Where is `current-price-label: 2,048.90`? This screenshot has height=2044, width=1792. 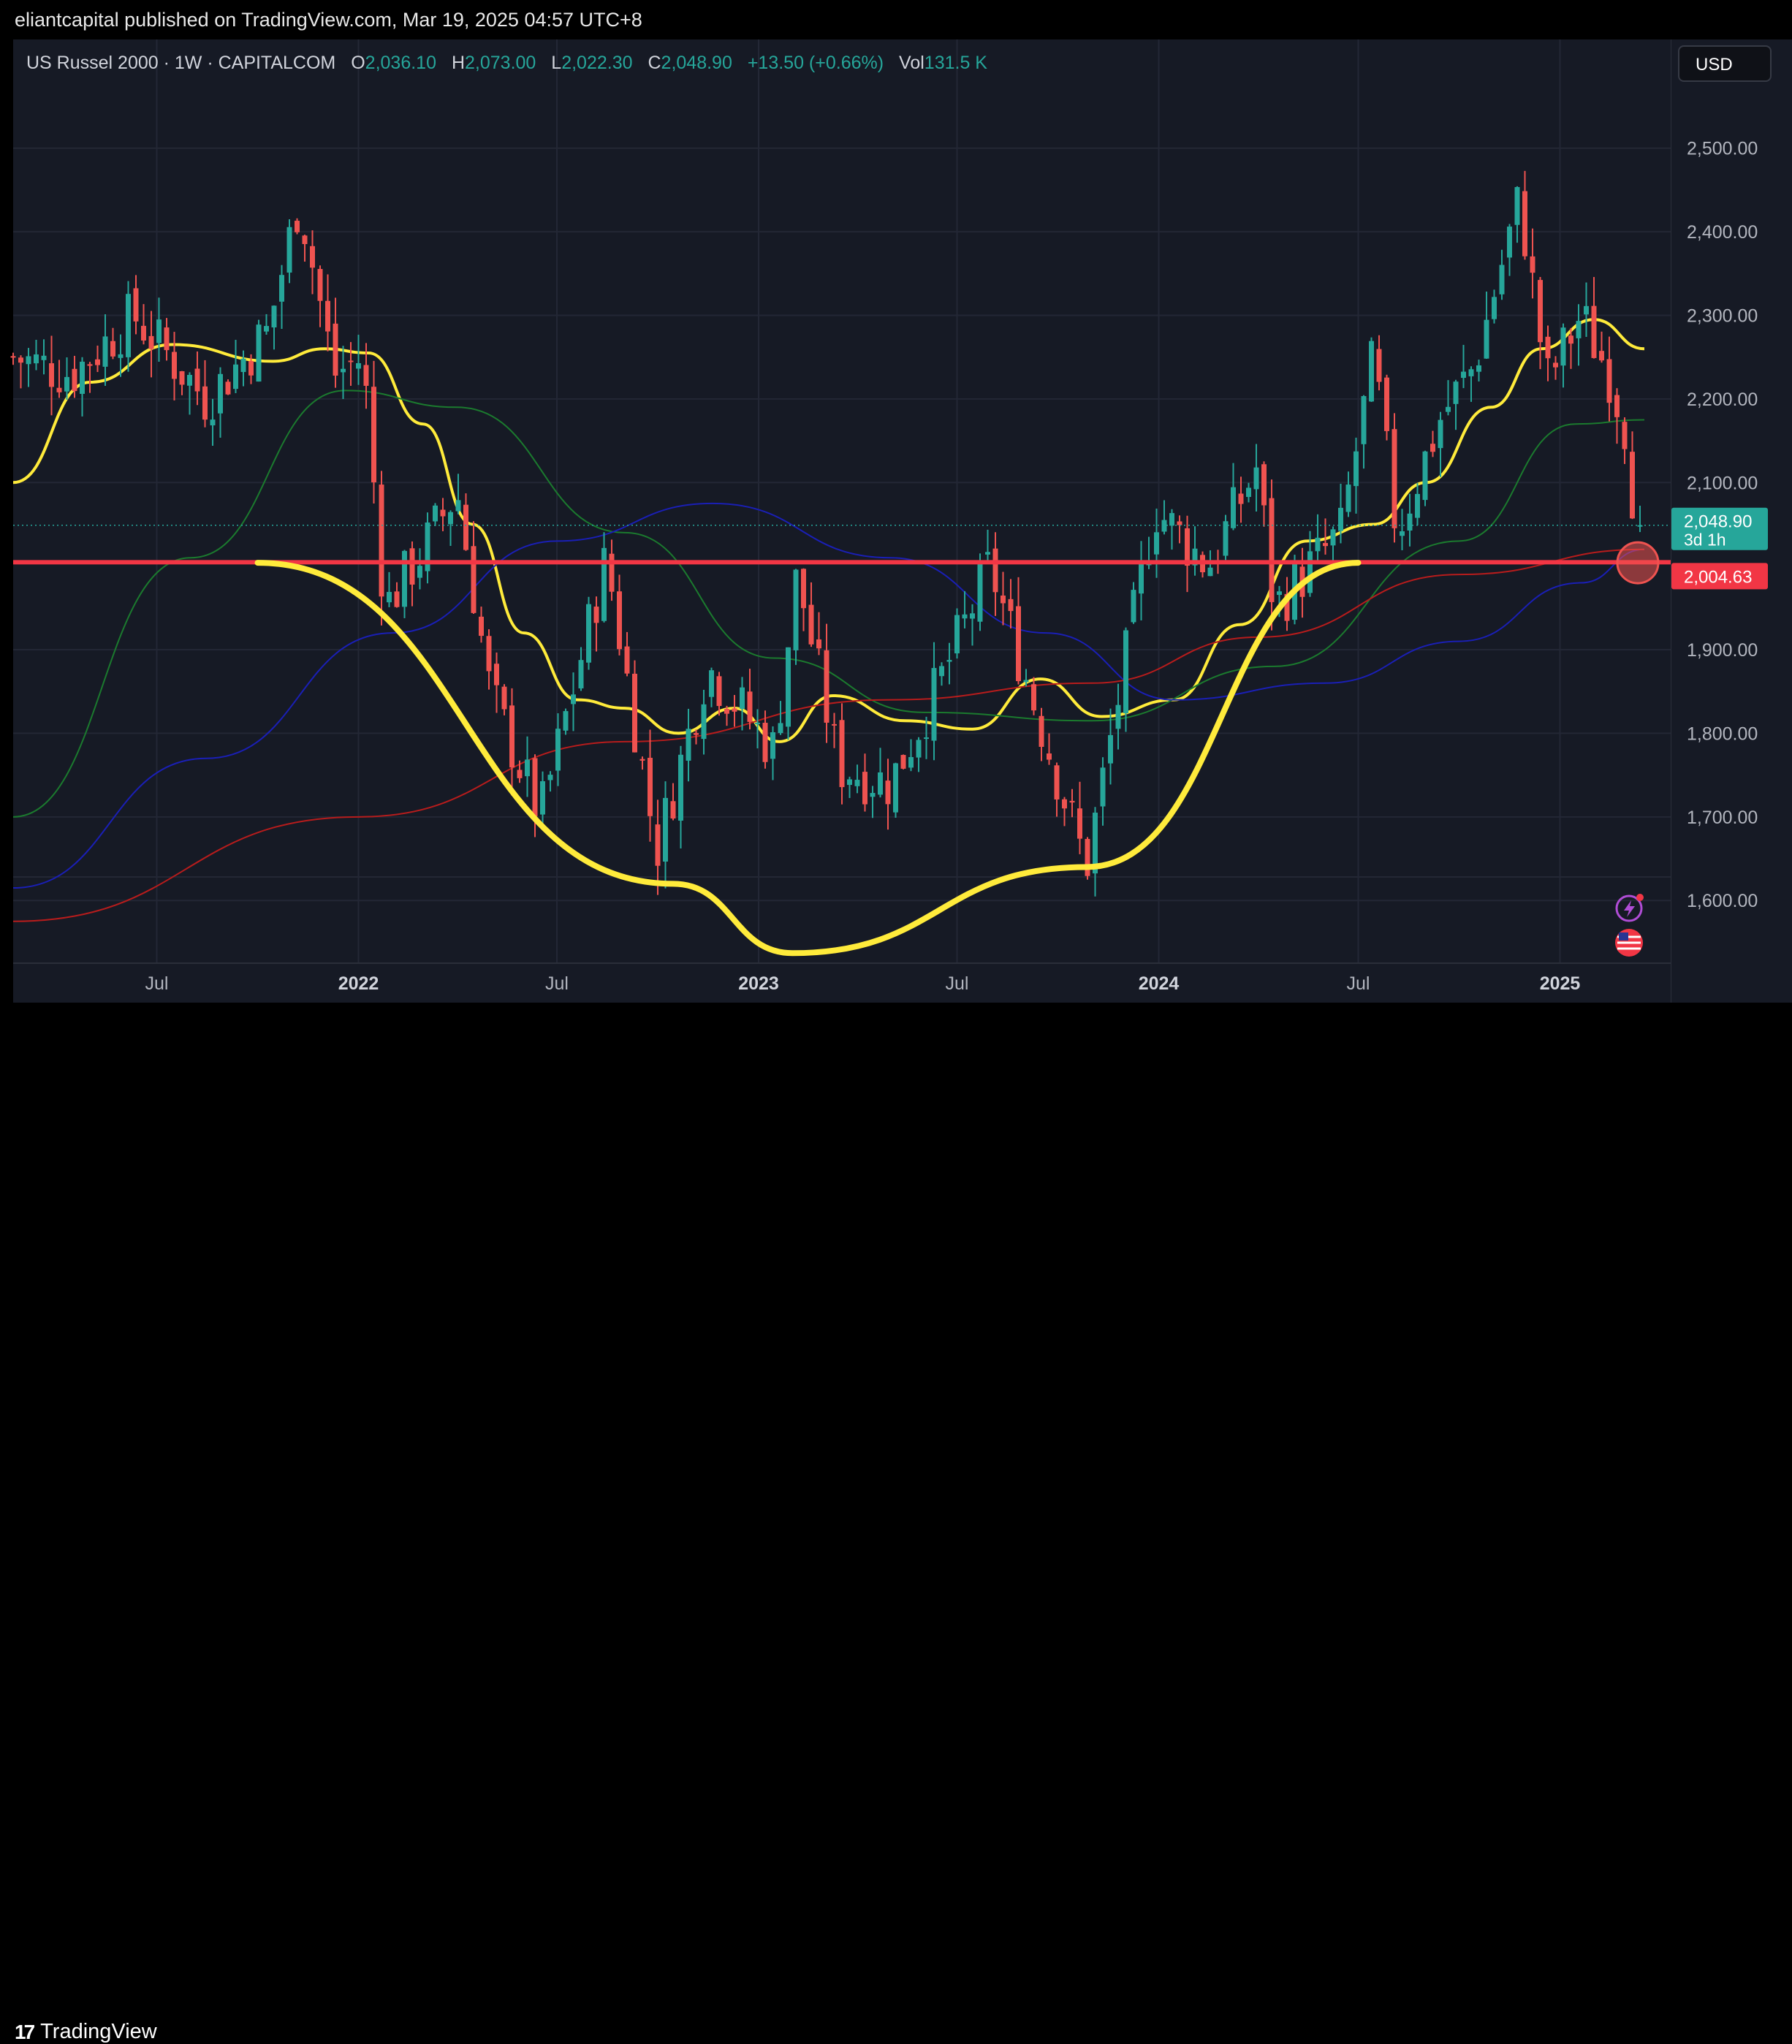
current-price-label: 2,048.90 is located at coordinates (1718, 522).